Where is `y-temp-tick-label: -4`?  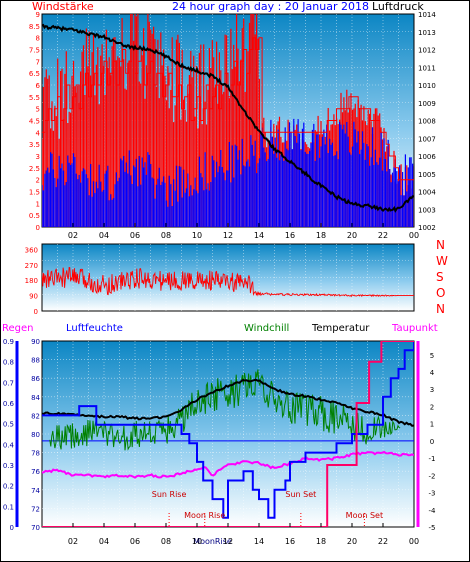 y-temp-tick-label: -4 is located at coordinates (433, 511).